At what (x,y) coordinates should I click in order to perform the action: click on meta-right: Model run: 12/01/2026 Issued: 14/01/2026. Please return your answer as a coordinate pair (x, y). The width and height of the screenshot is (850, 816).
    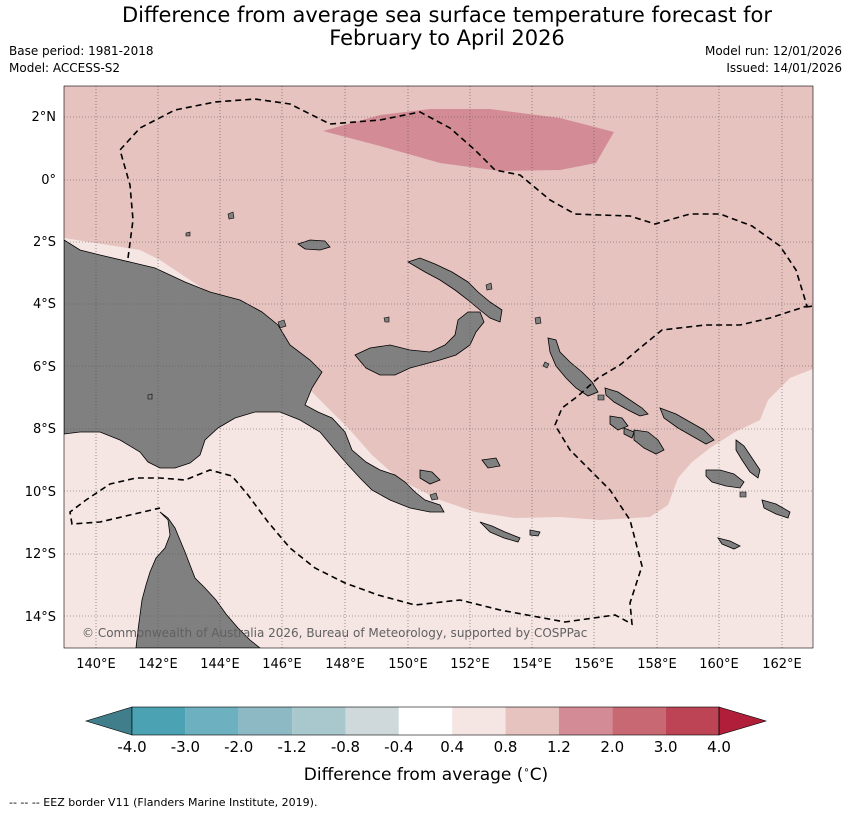
    Looking at the image, I should click on (773, 60).